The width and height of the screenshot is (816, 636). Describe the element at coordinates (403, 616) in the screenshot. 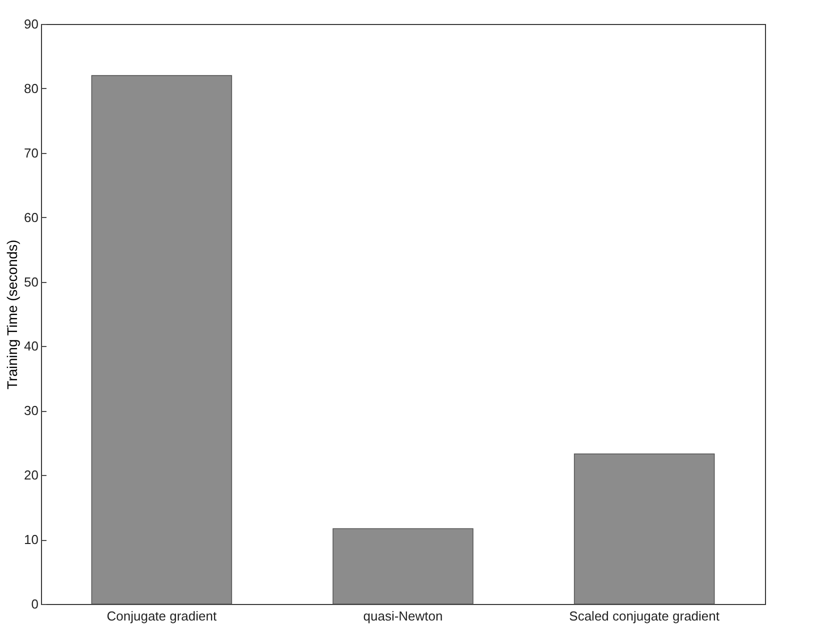

I see `x-tick-label: quasi-Newton` at that location.